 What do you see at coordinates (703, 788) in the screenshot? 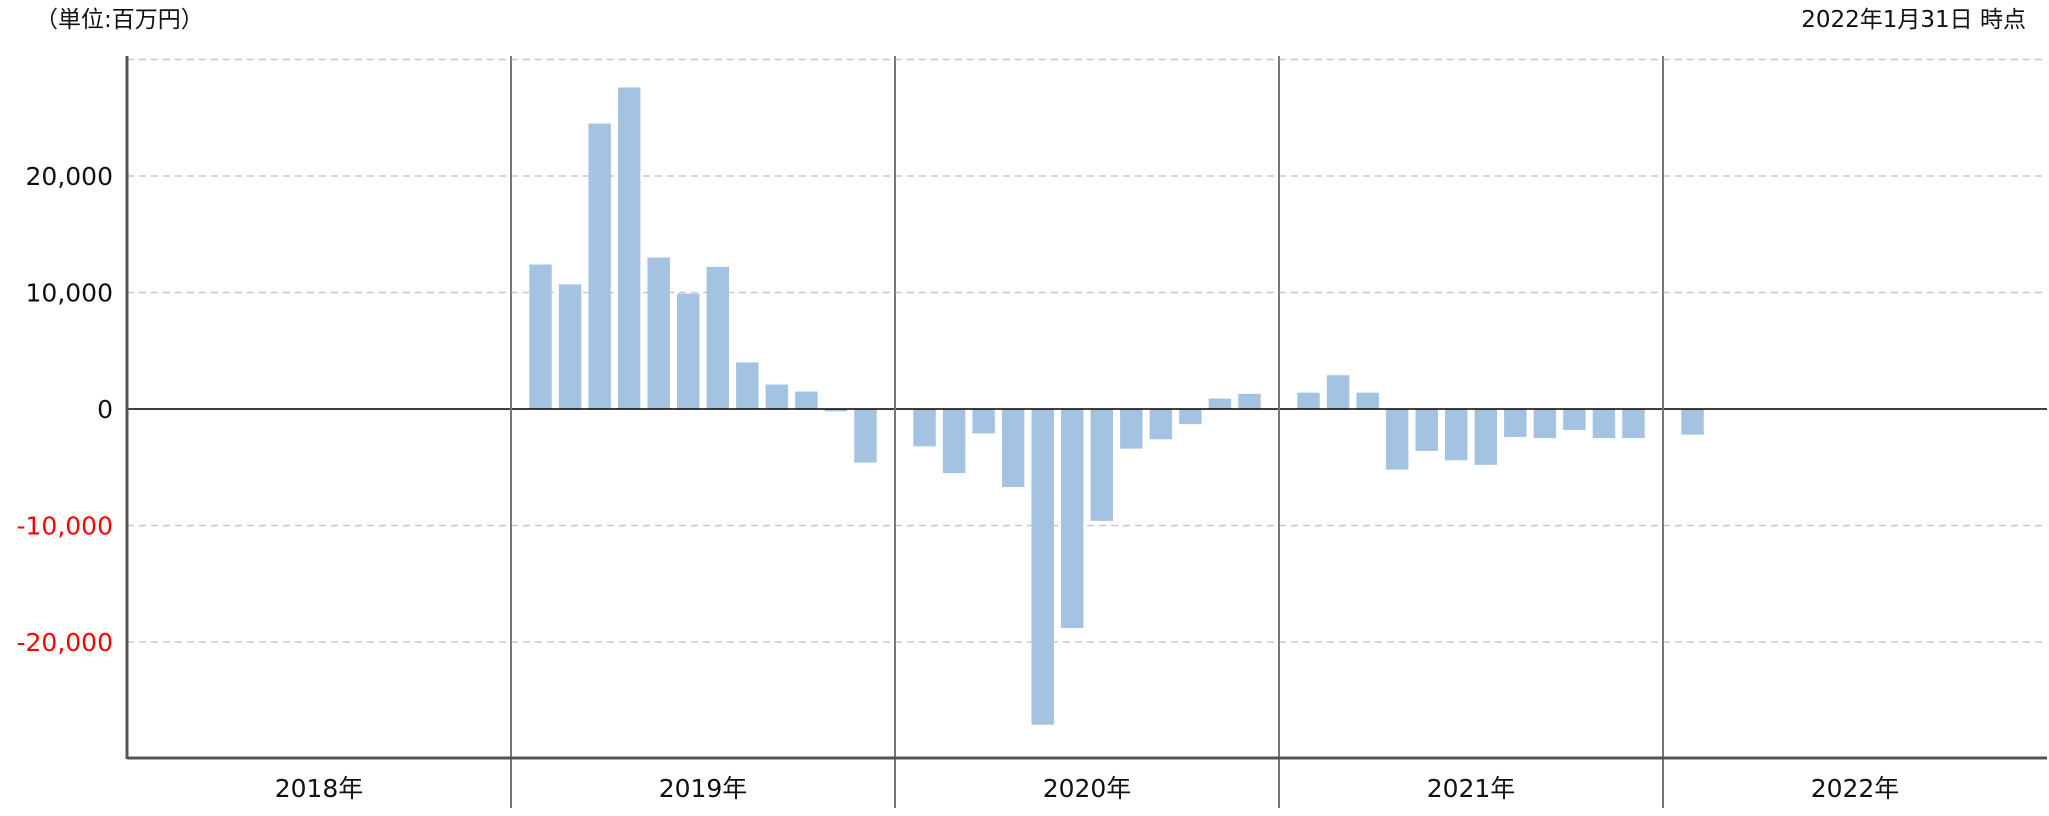
I see `x-year-label: 2019年` at bounding box center [703, 788].